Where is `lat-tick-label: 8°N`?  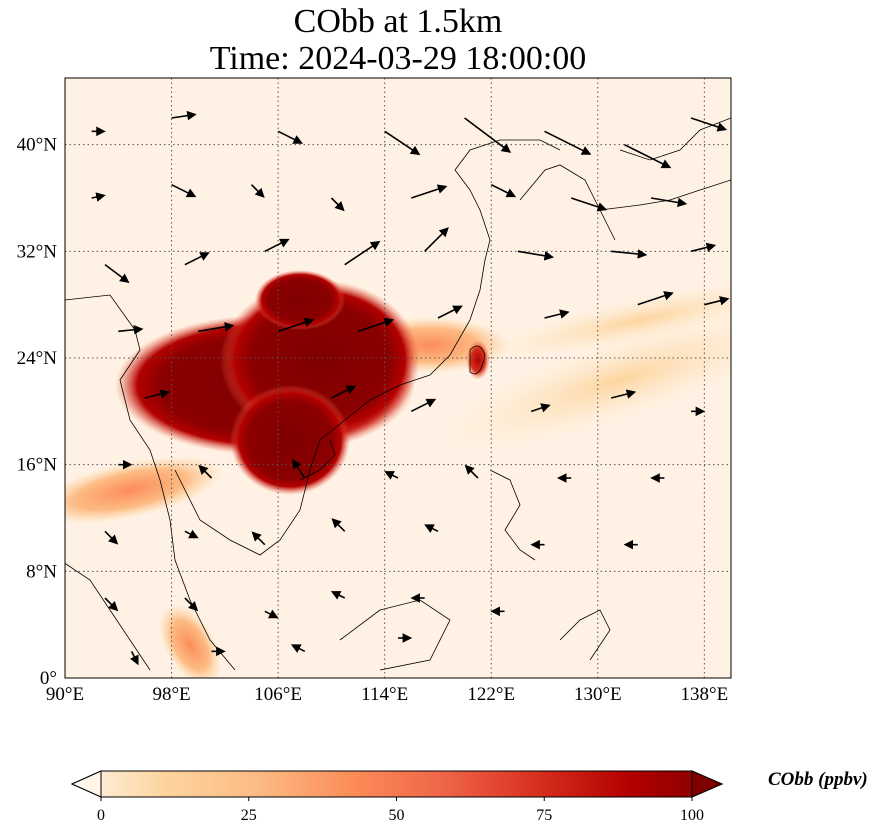 lat-tick-label: 8°N is located at coordinates (41, 571).